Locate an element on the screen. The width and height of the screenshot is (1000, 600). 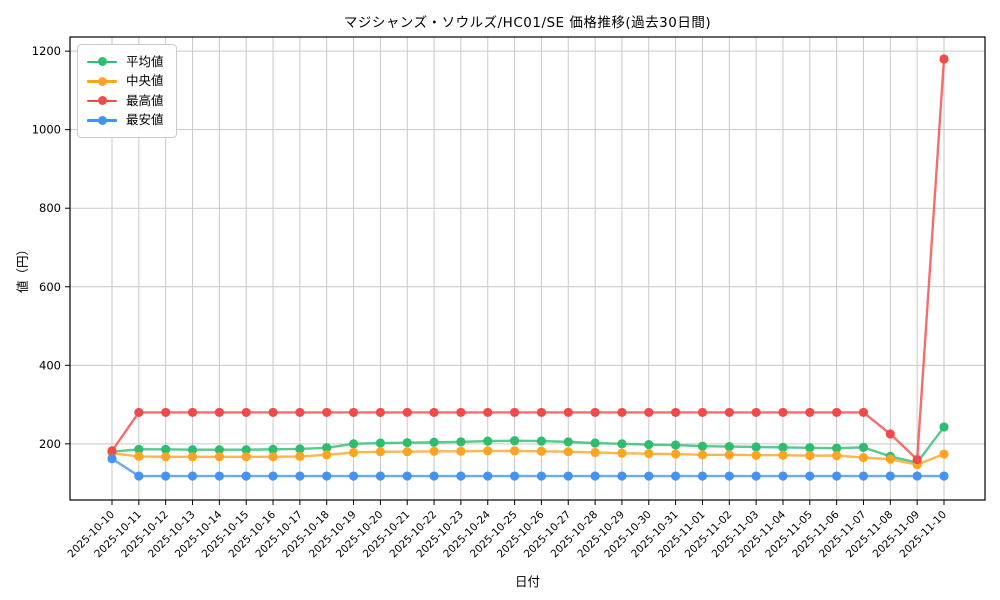
x-axis-label: 日付 is located at coordinates (527, 581).